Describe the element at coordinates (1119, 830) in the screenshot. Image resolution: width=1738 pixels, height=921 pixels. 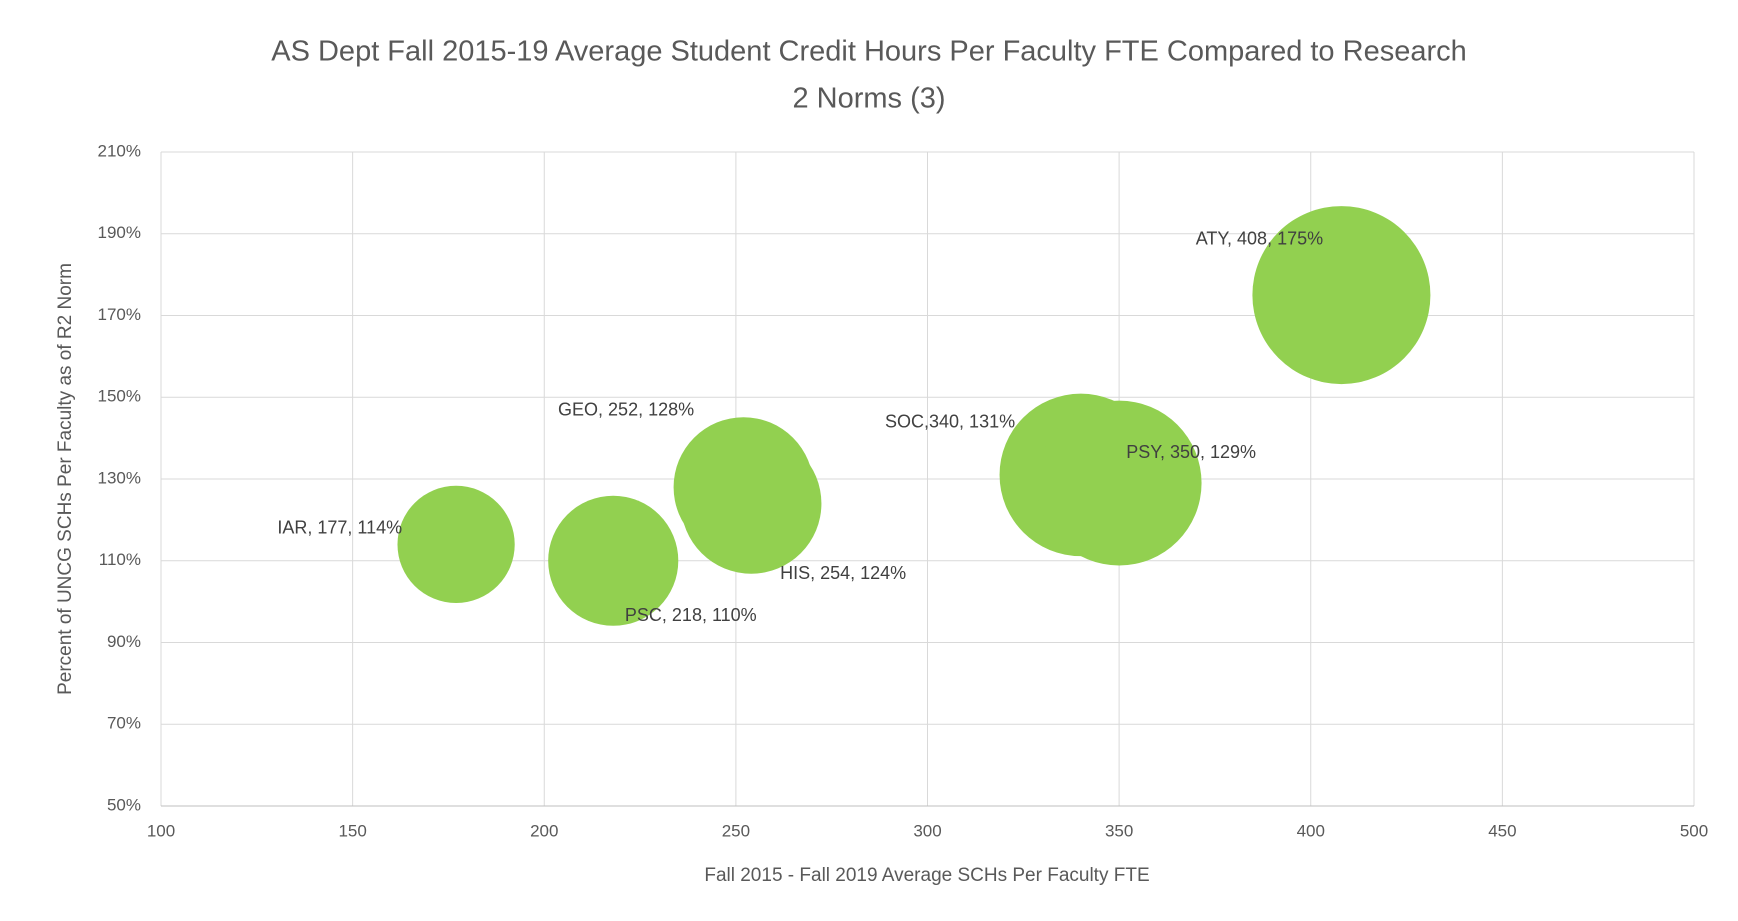
I see `x-tick-label: 350` at that location.